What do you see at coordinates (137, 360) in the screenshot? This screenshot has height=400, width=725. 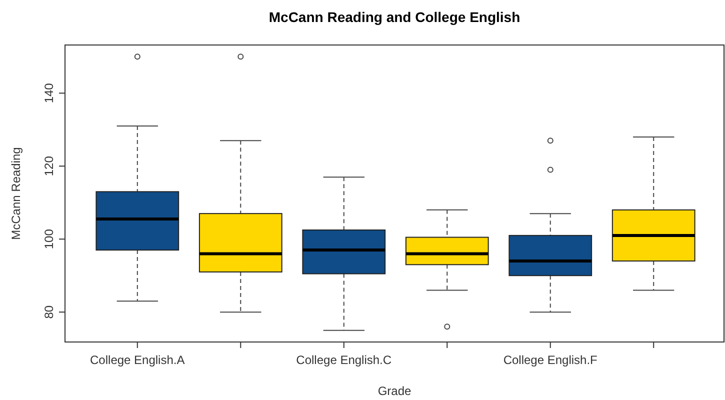 I see `x-tick-label: College English.A` at bounding box center [137, 360].